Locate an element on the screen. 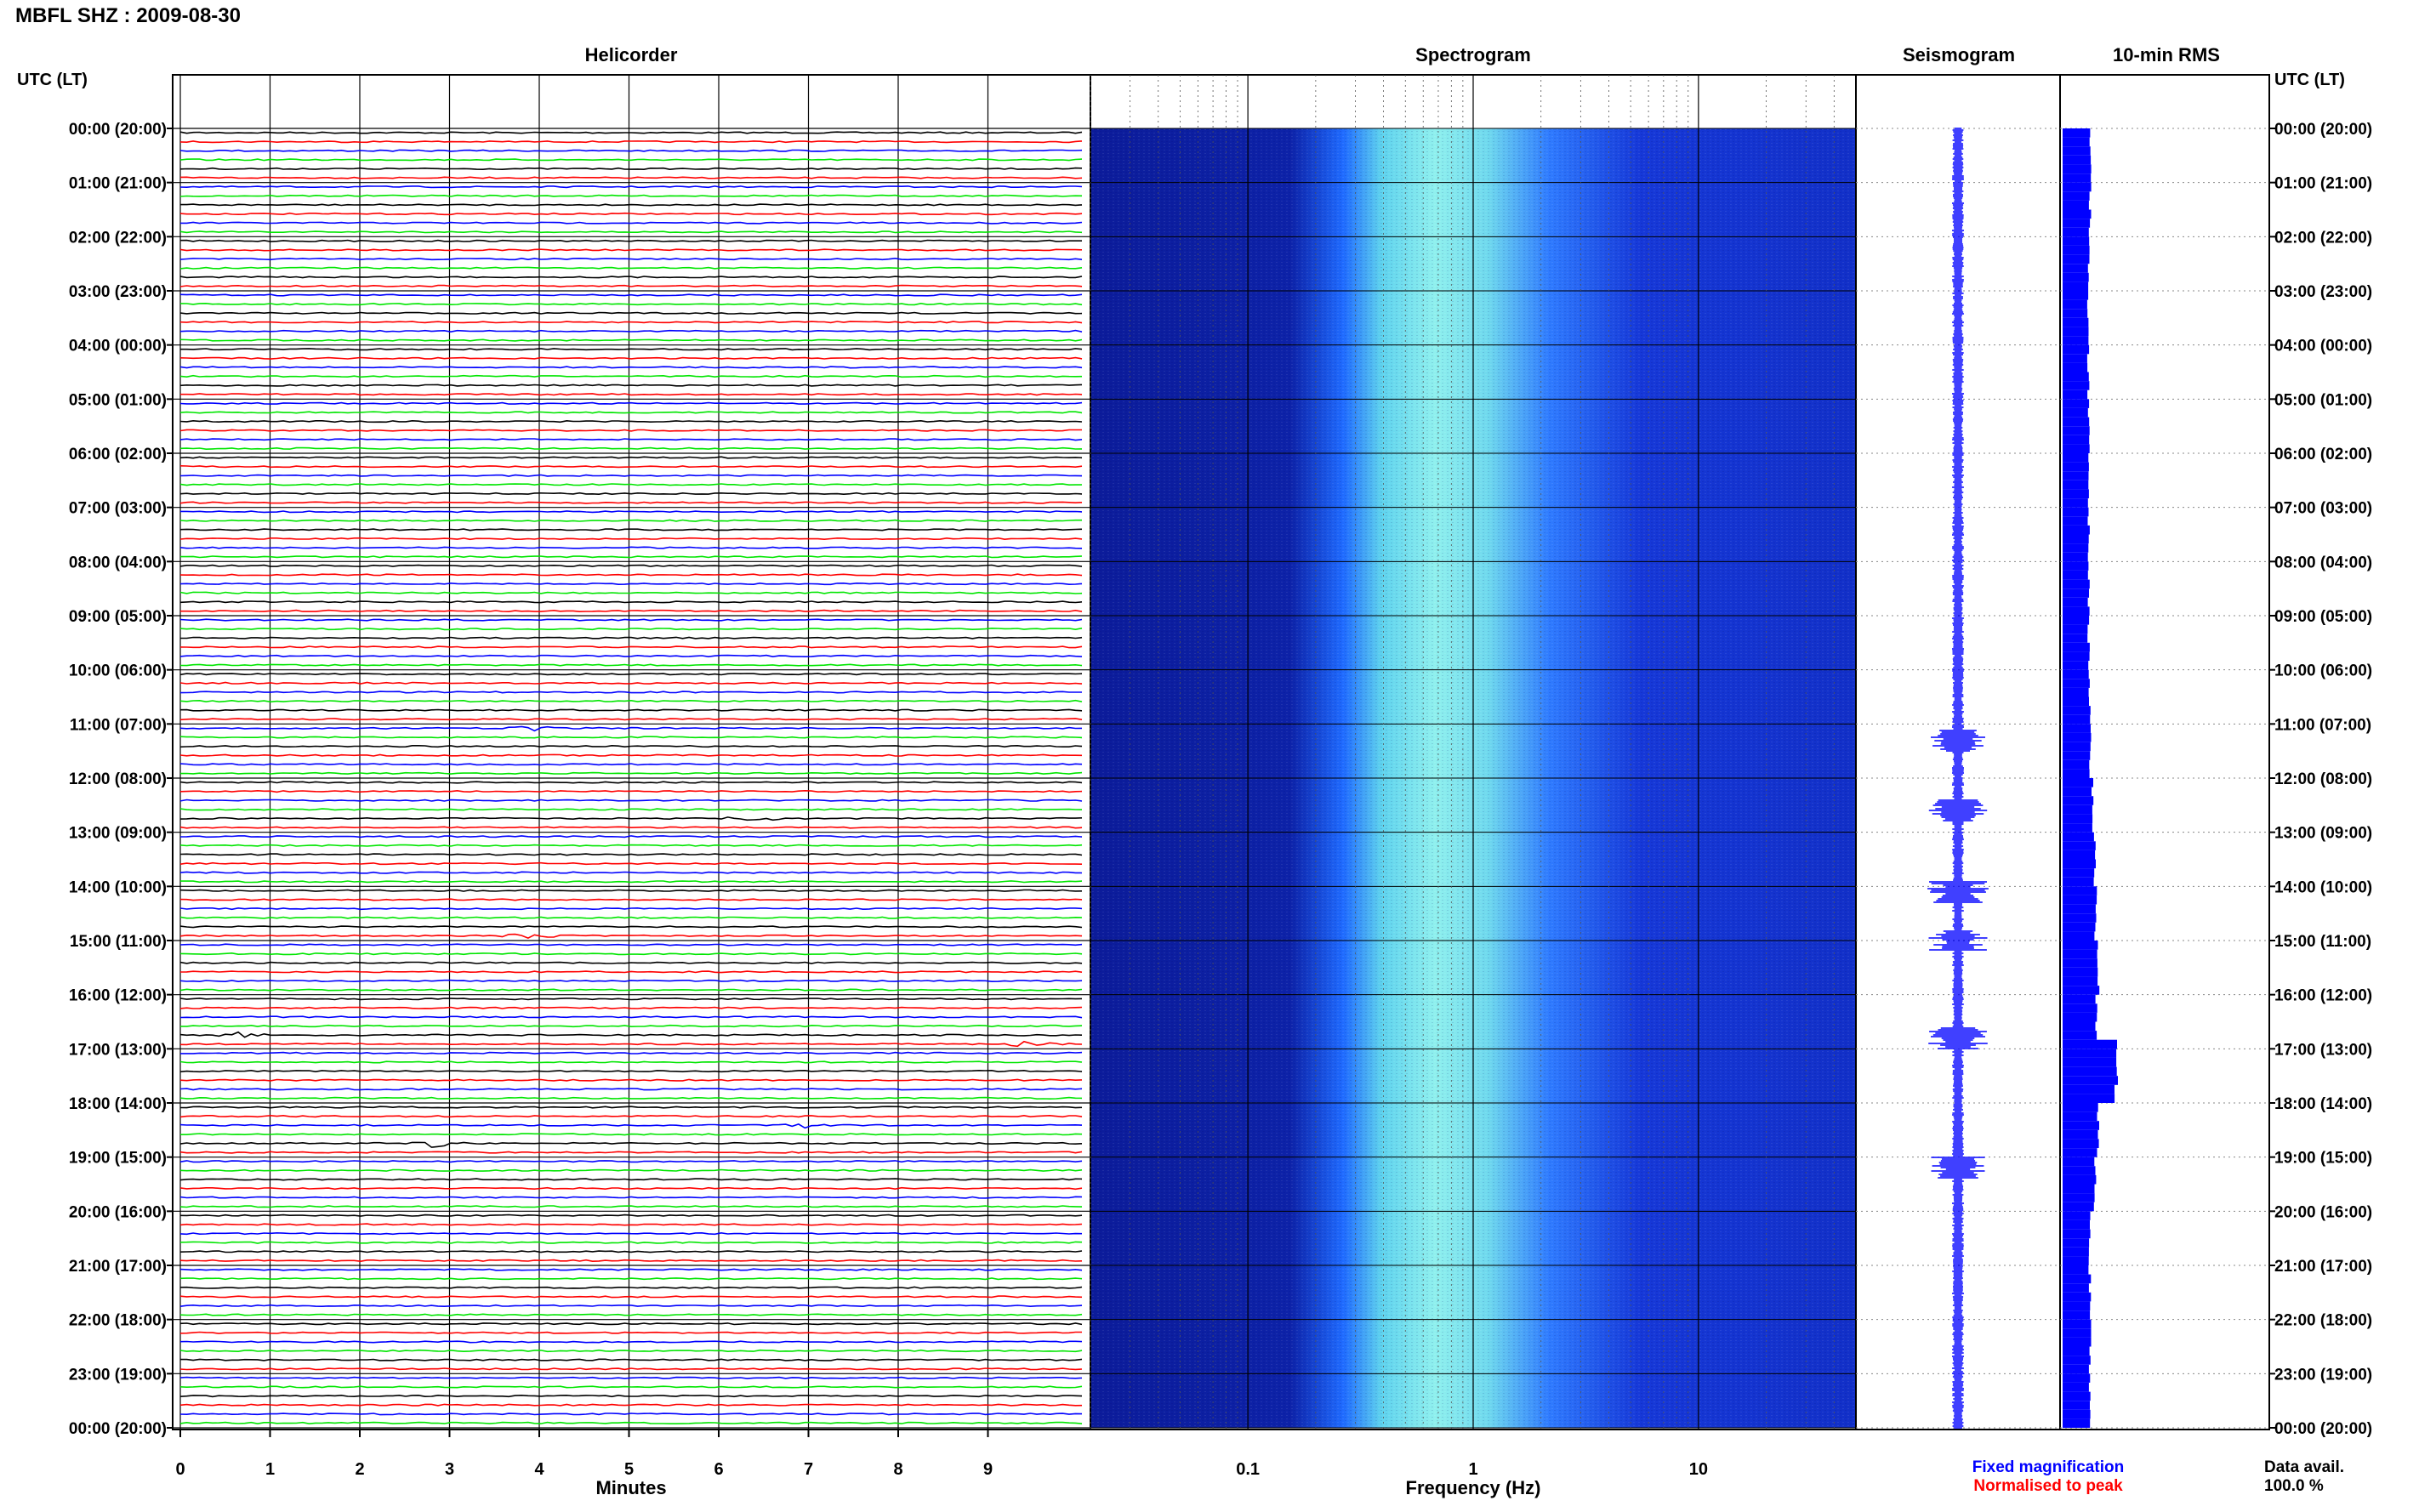 The height and width of the screenshot is (1512, 2419). minute-tick-label: 5 is located at coordinates (629, 1469).